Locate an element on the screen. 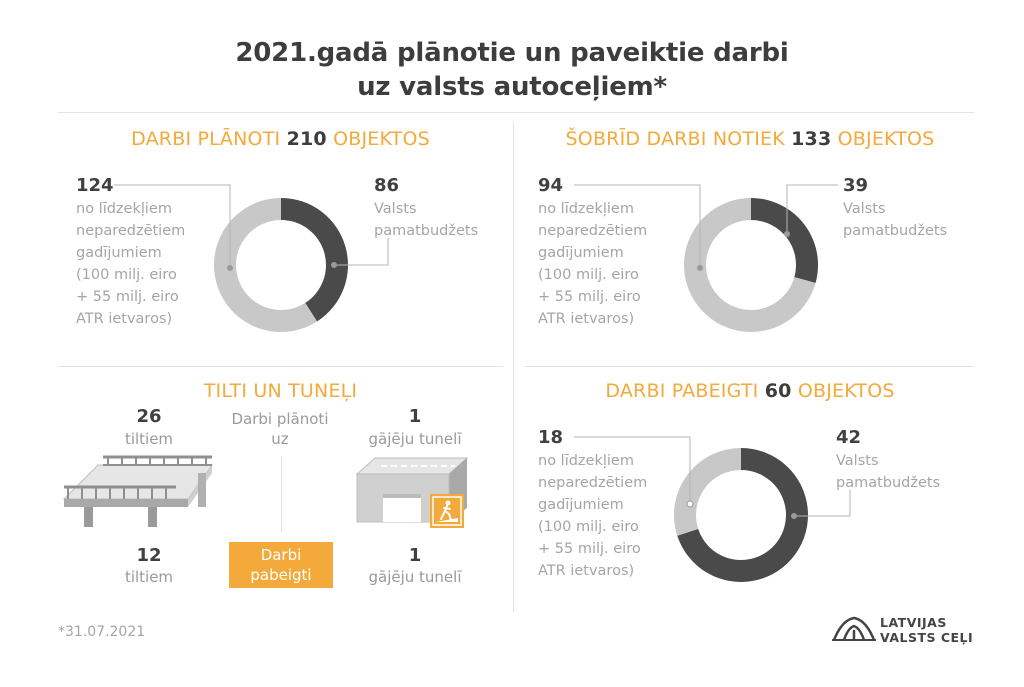 The width and height of the screenshot is (1024, 687). planned-left-leader is located at coordinates (172, 226).